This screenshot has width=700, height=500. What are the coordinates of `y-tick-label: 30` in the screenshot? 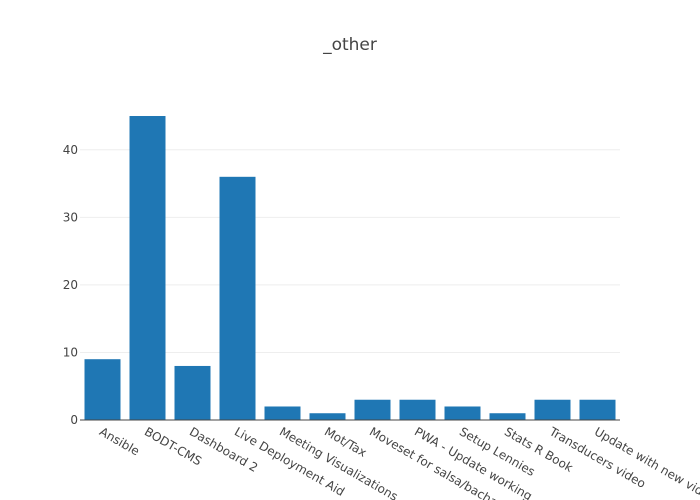 It's located at (70, 217).